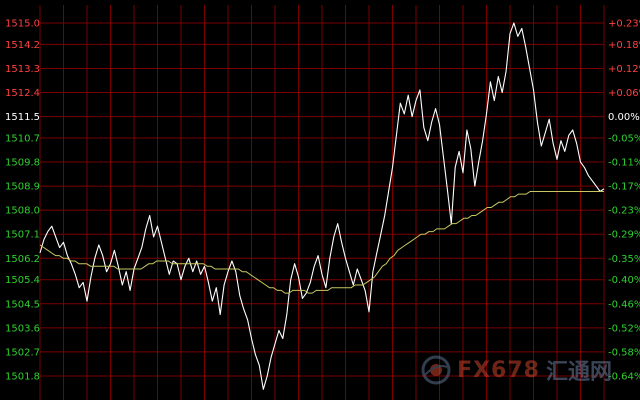 The height and width of the screenshot is (400, 640). I want to click on left-axis-tick-label: 1515.0, so click(22, 24).